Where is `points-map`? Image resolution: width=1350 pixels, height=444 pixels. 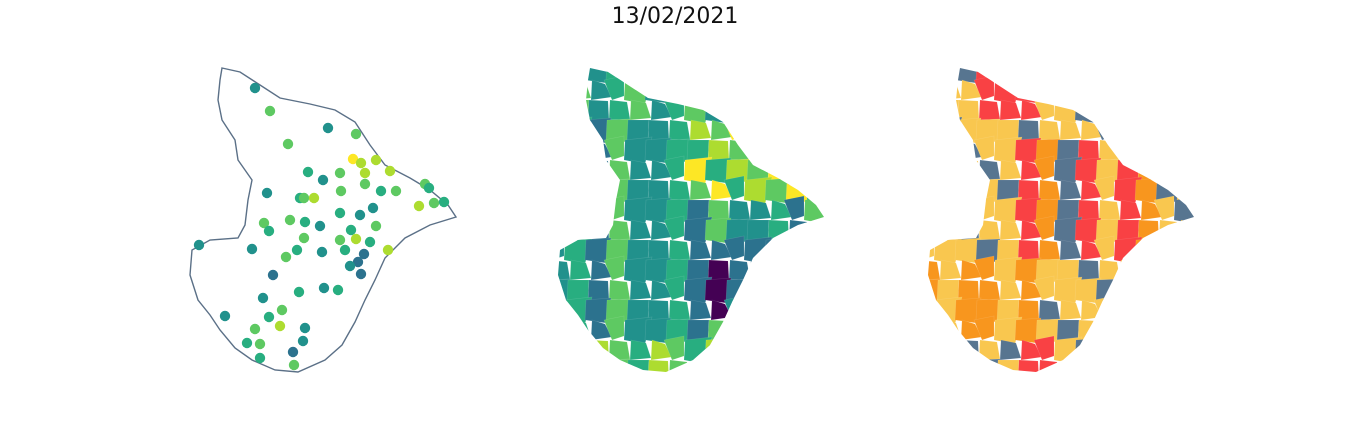
points-map is located at coordinates (323, 220).